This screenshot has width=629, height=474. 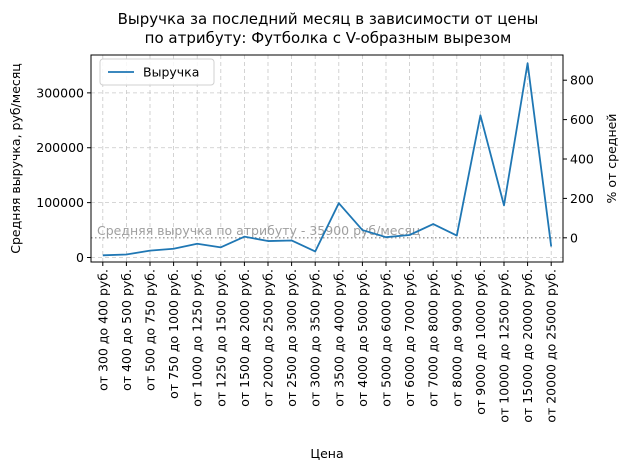 I want to click on x-tick-label: от 5000 до 6000 руб., so click(x=386, y=338).